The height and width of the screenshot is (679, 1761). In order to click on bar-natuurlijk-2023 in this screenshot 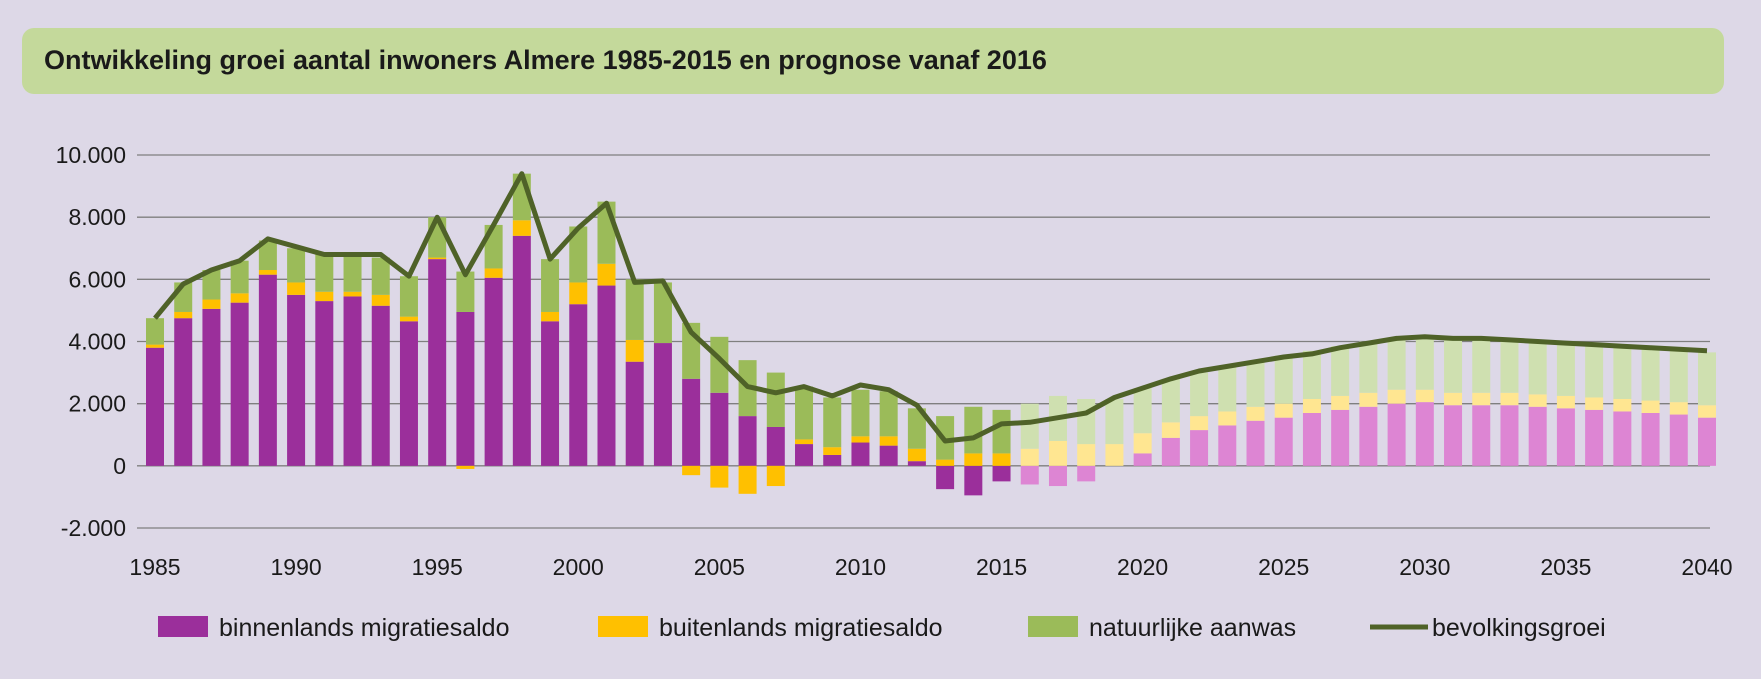, I will do `click(1227, 389)`.